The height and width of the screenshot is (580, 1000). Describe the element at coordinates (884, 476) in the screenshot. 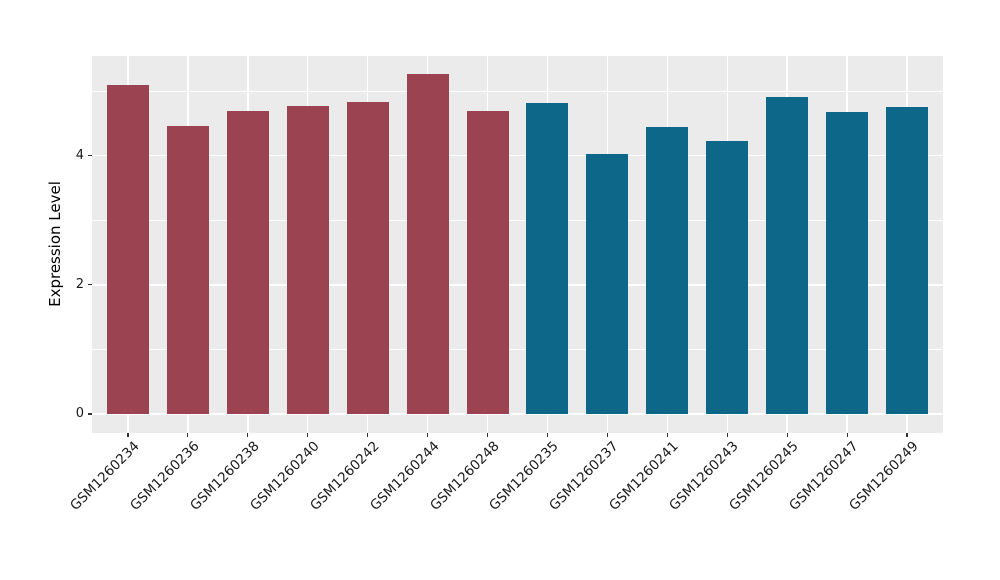

I see `x-tick-label-GSM1260249: GSM1260249` at that location.